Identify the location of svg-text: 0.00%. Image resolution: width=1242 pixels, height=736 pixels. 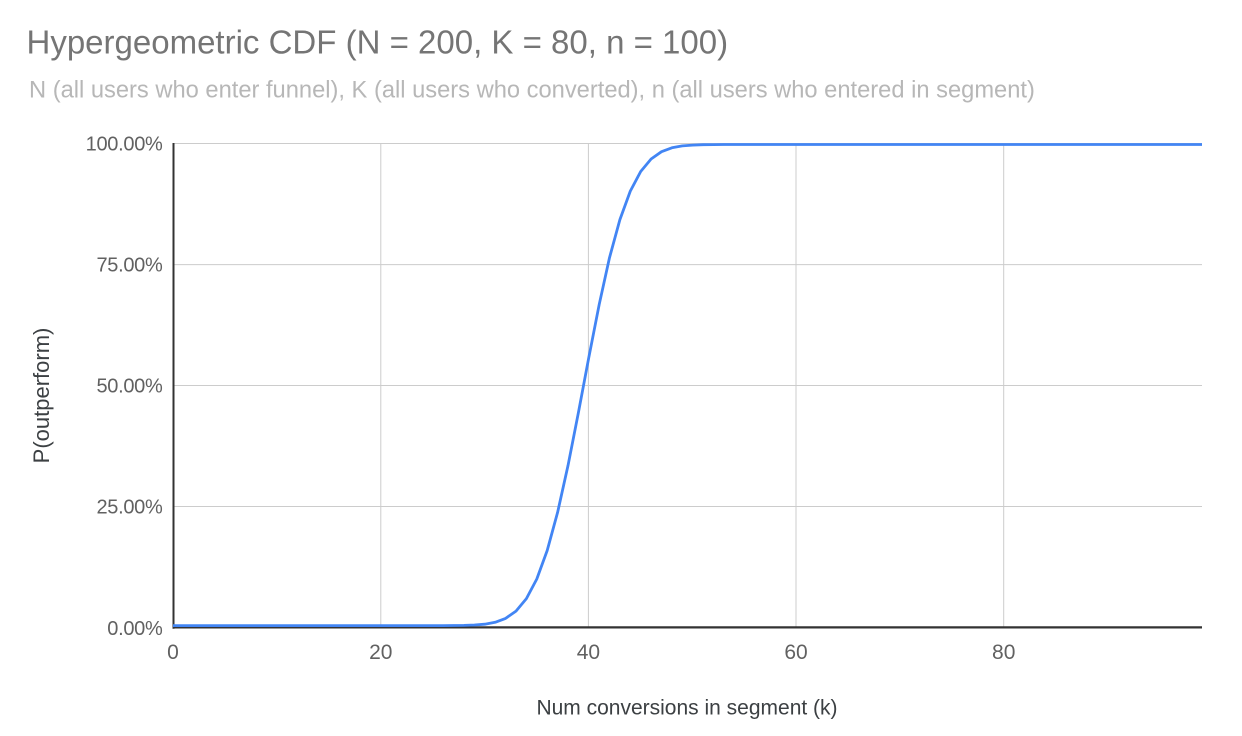
(135, 629).